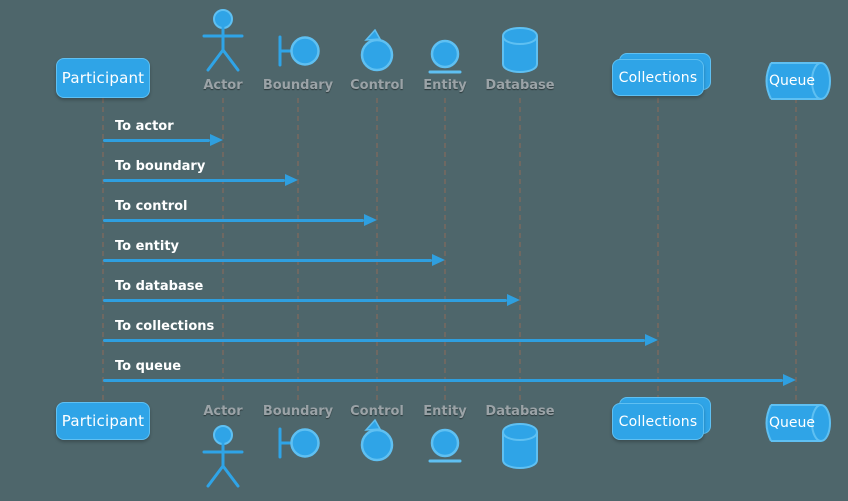  What do you see at coordinates (298, 250) in the screenshot?
I see `lifeline-boundary` at bounding box center [298, 250].